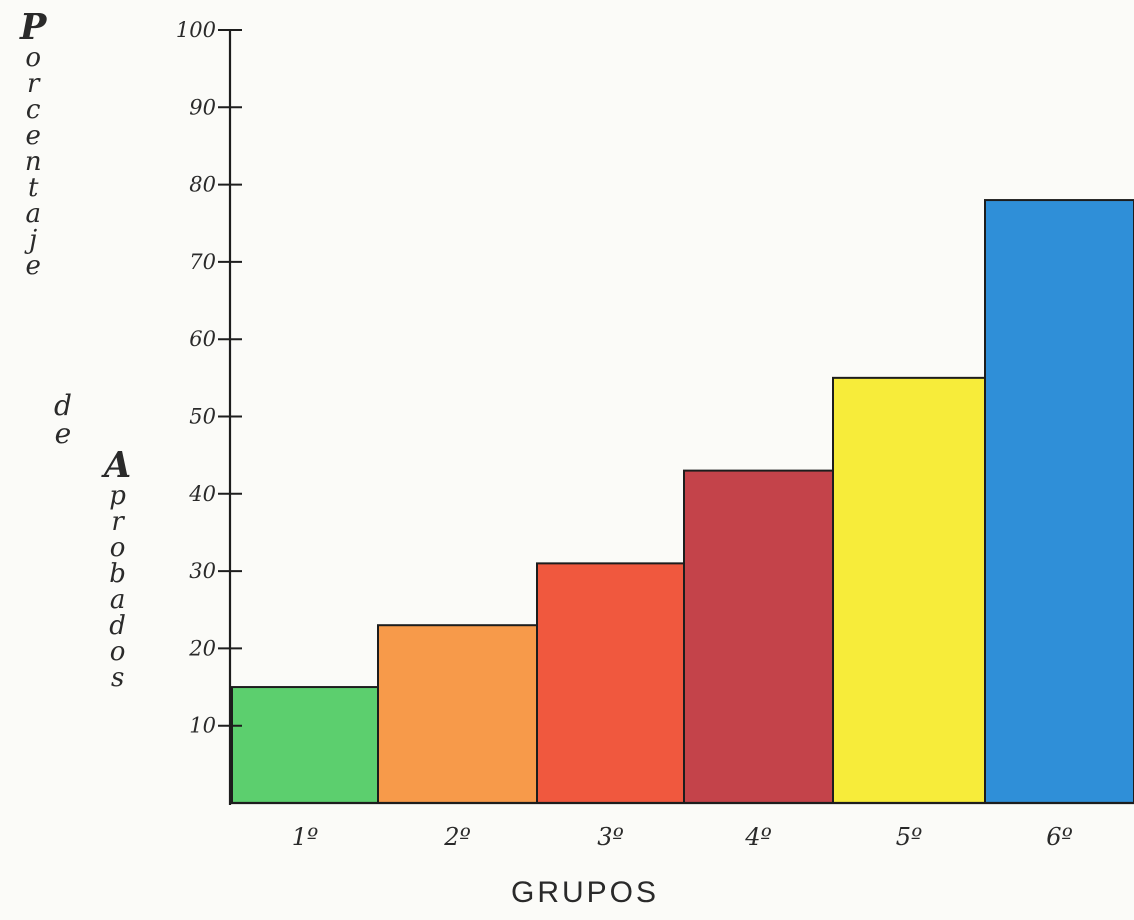 This screenshot has width=1134, height=920. I want to click on x-tick-label: 5º, so click(909, 837).